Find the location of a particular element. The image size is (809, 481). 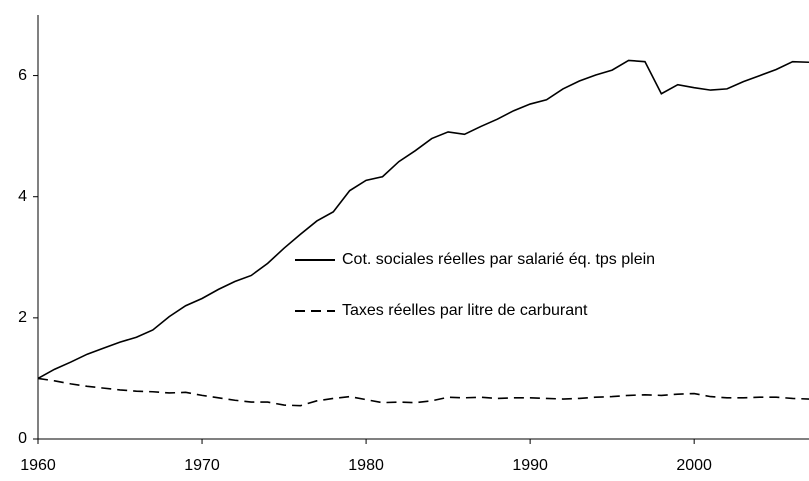

legend-label: Taxes réelles par litre de carburant is located at coordinates (465, 310).